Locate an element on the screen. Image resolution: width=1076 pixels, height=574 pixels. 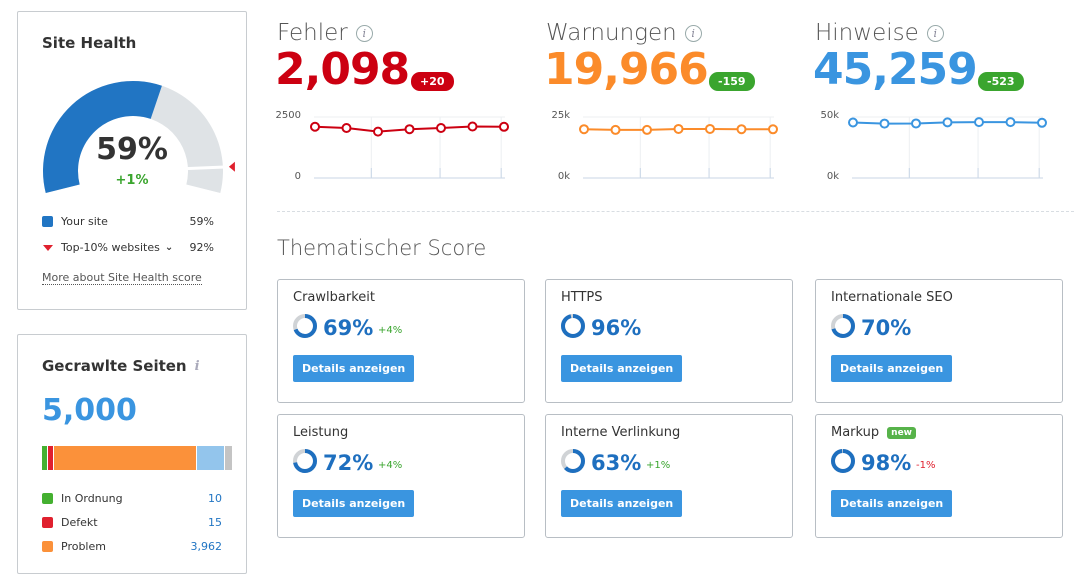
site-health-gauge is located at coordinates (138, 137).